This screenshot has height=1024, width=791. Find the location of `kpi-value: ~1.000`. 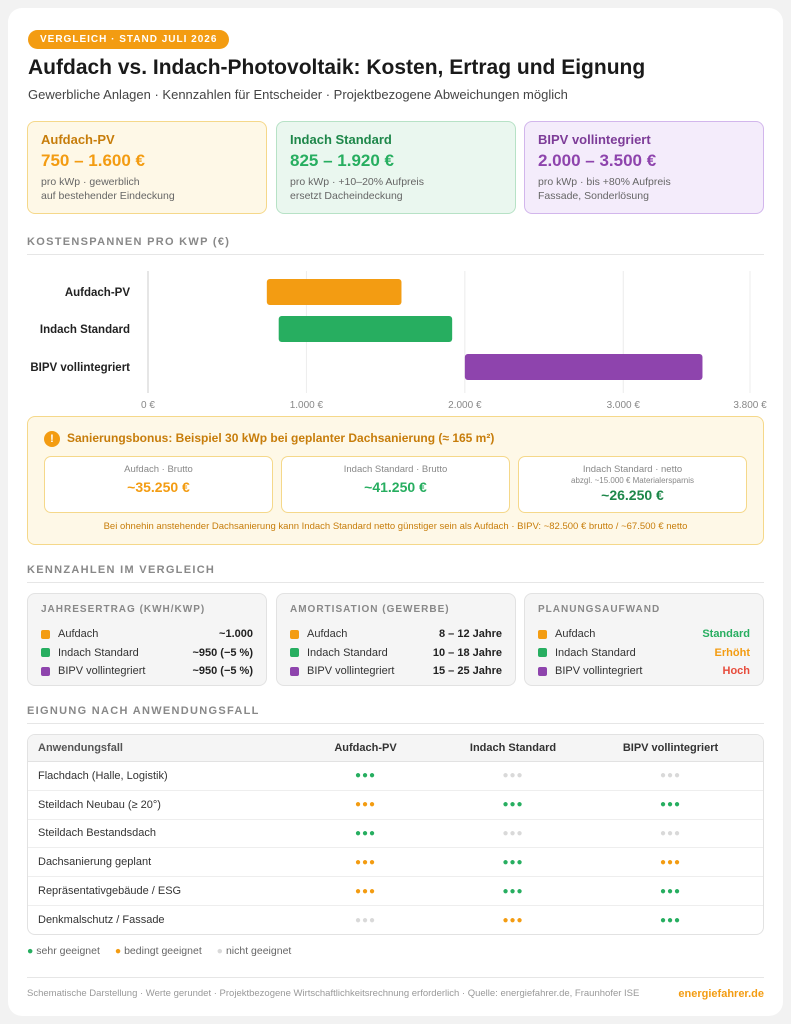

kpi-value: ~1.000 is located at coordinates (236, 634).